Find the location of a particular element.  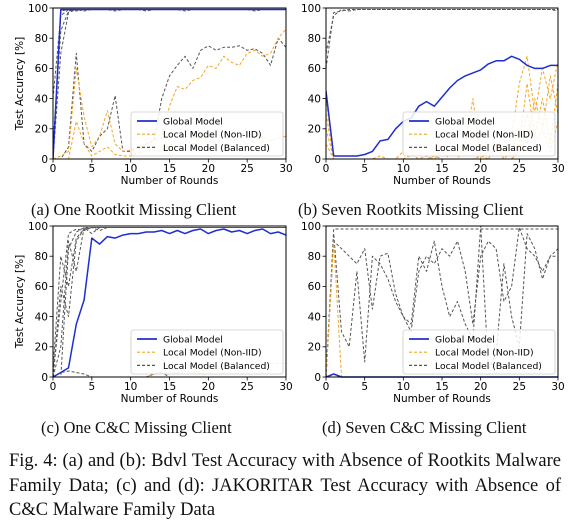

subcaption-b: (b) Seven Rootkits Missing Client is located at coordinates (411, 209).